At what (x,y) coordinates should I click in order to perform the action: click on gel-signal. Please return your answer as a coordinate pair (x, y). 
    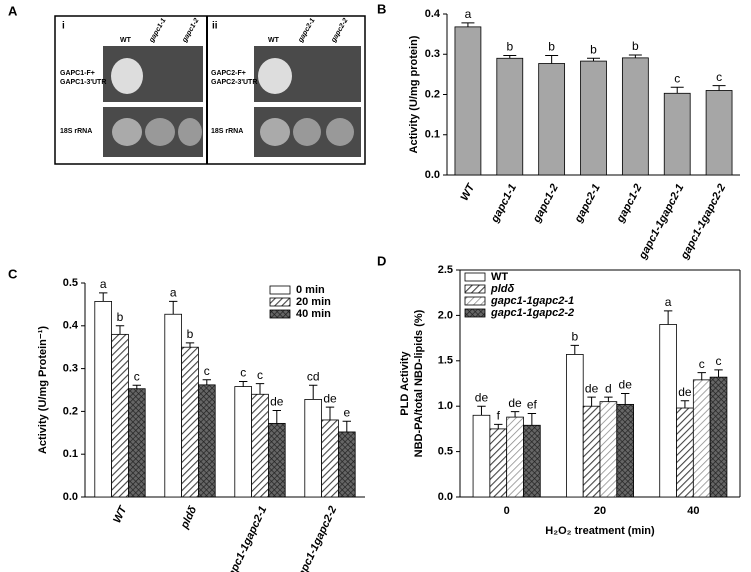
    Looking at the image, I should click on (127, 132).